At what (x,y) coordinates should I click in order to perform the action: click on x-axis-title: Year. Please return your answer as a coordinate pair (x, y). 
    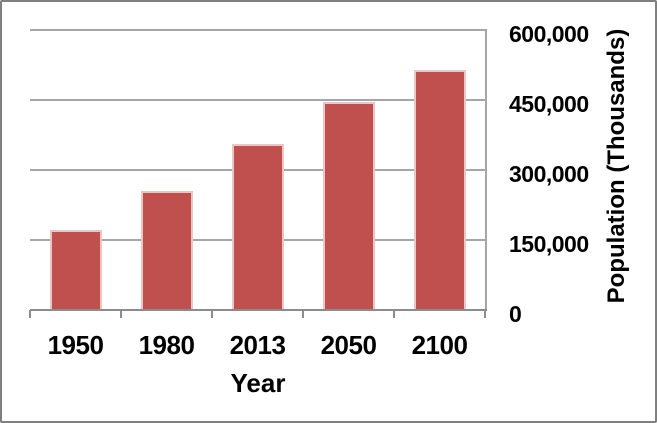
    Looking at the image, I should click on (258, 383).